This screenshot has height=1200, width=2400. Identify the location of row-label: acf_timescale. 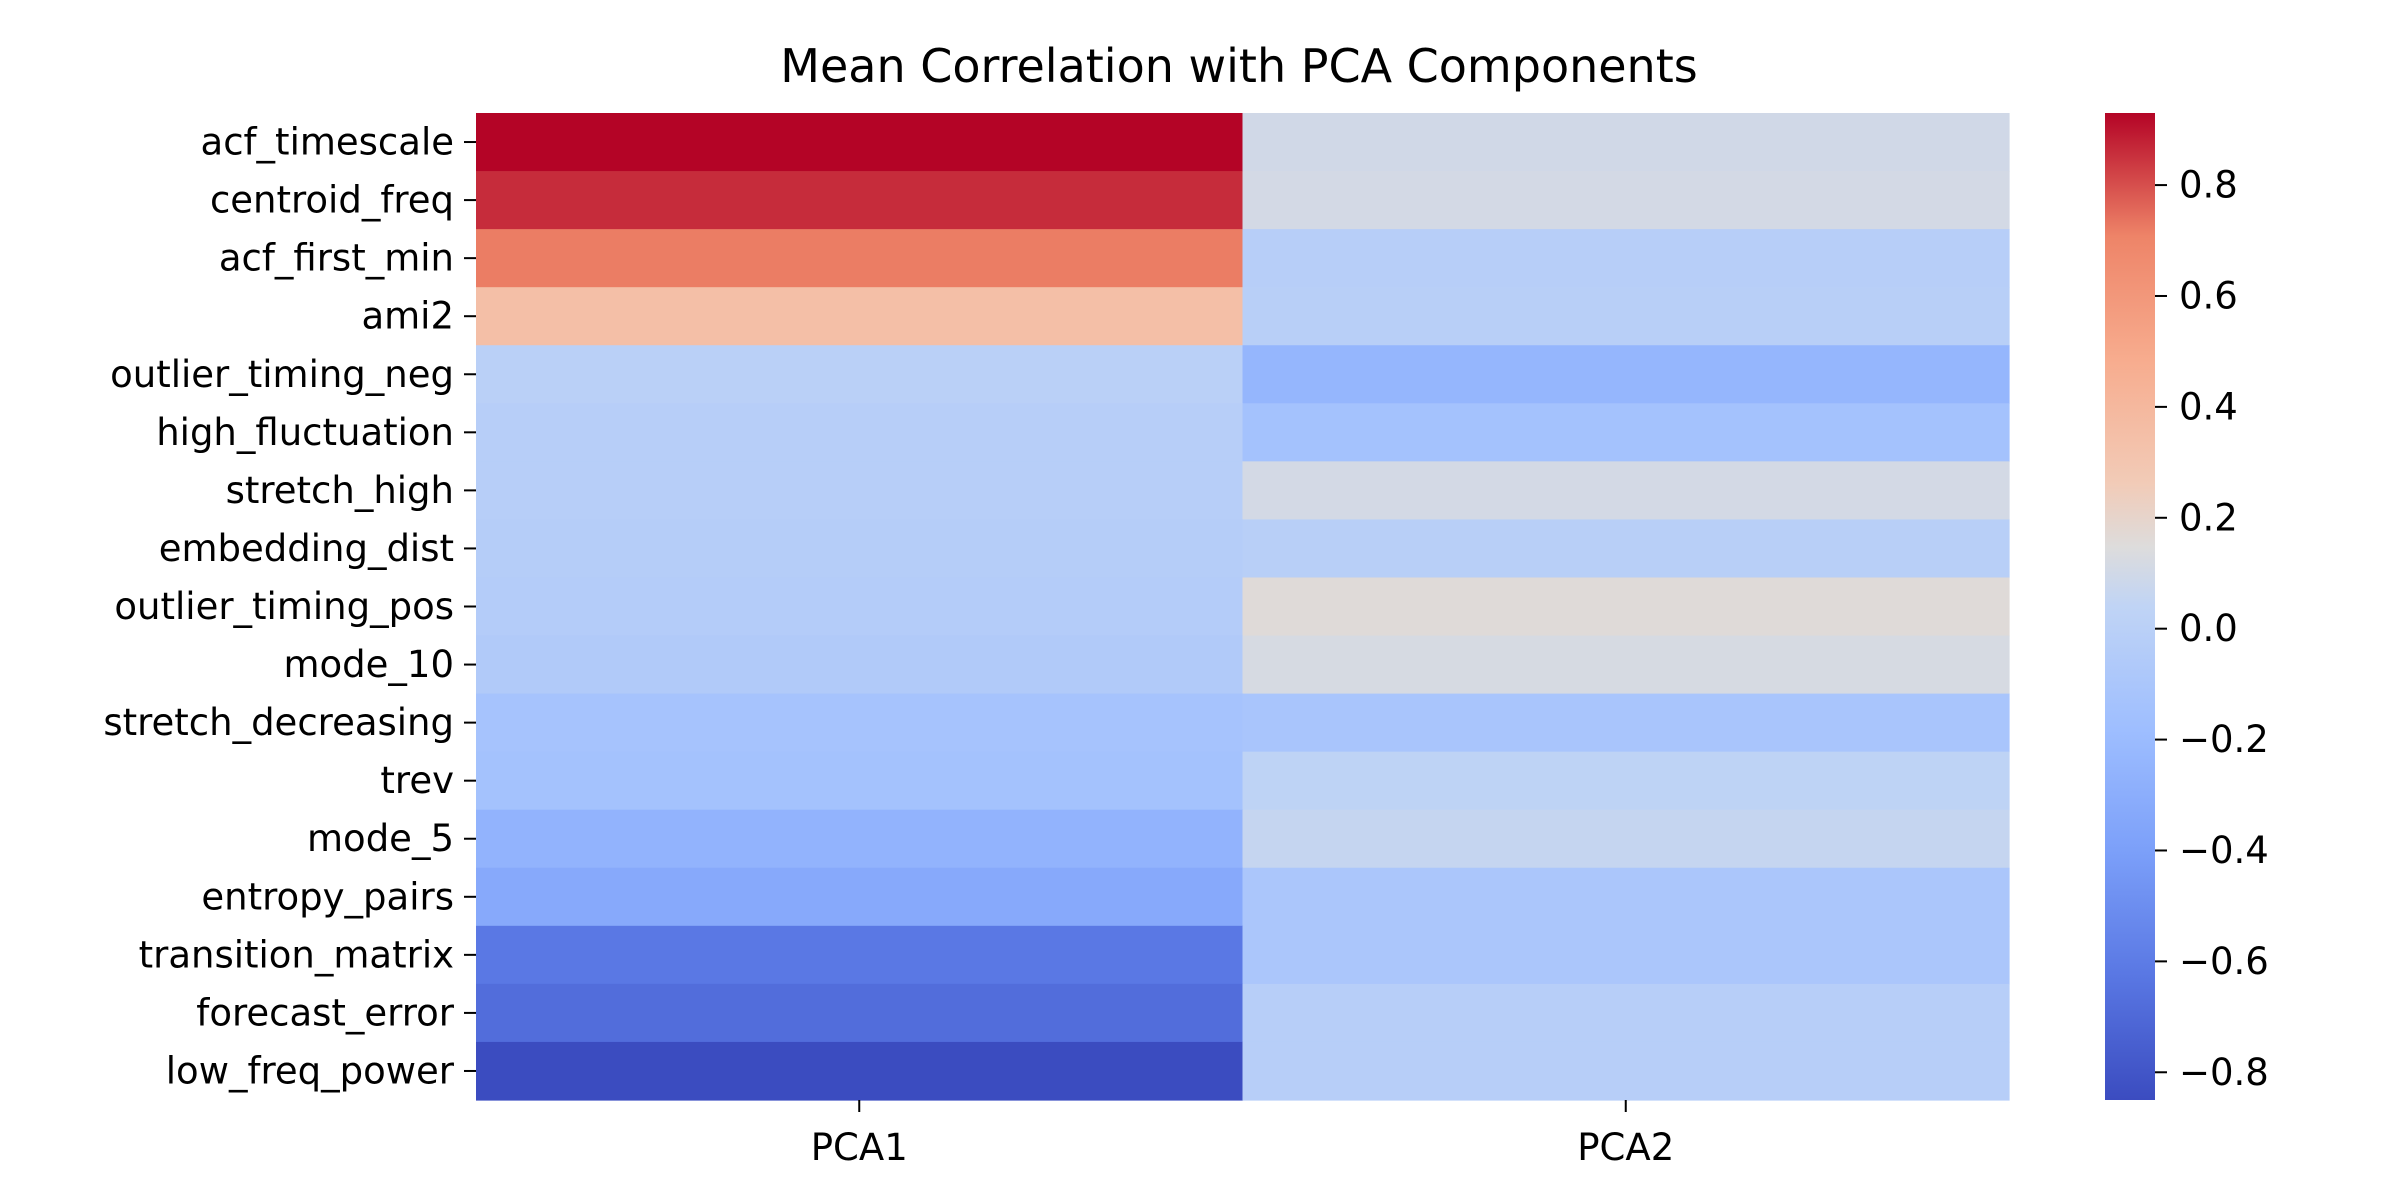
(327, 142).